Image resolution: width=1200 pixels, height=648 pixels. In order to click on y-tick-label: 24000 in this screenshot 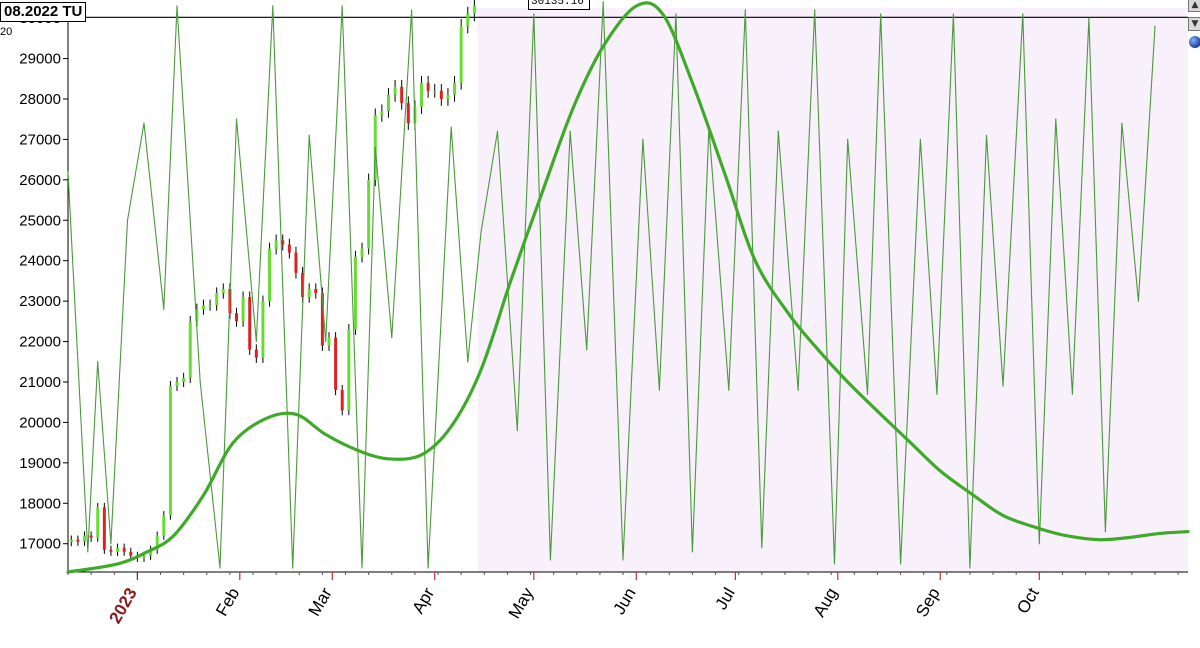, I will do `click(40, 261)`.